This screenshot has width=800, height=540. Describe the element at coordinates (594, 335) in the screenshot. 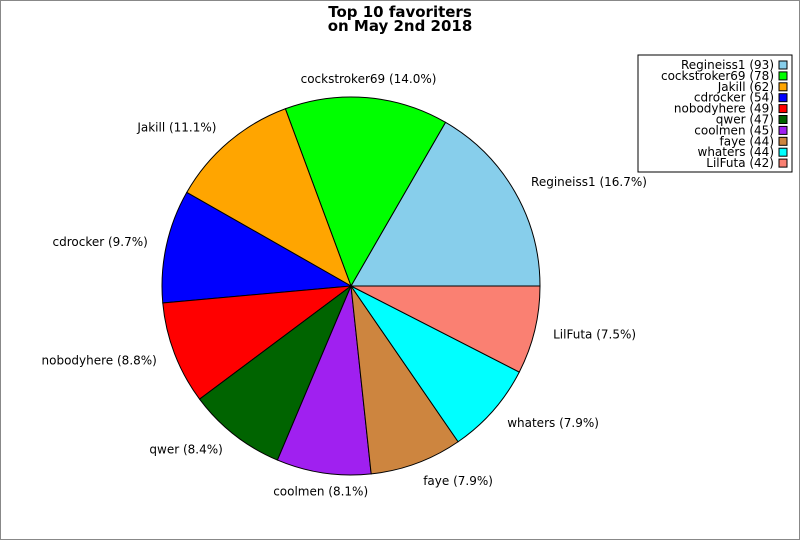

I see `slice-label: LilFuta (7.5%)` at that location.